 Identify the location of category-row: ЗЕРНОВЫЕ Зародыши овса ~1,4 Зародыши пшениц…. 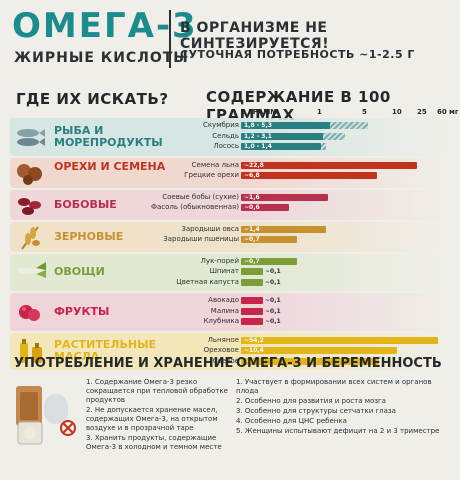
(230, 236).